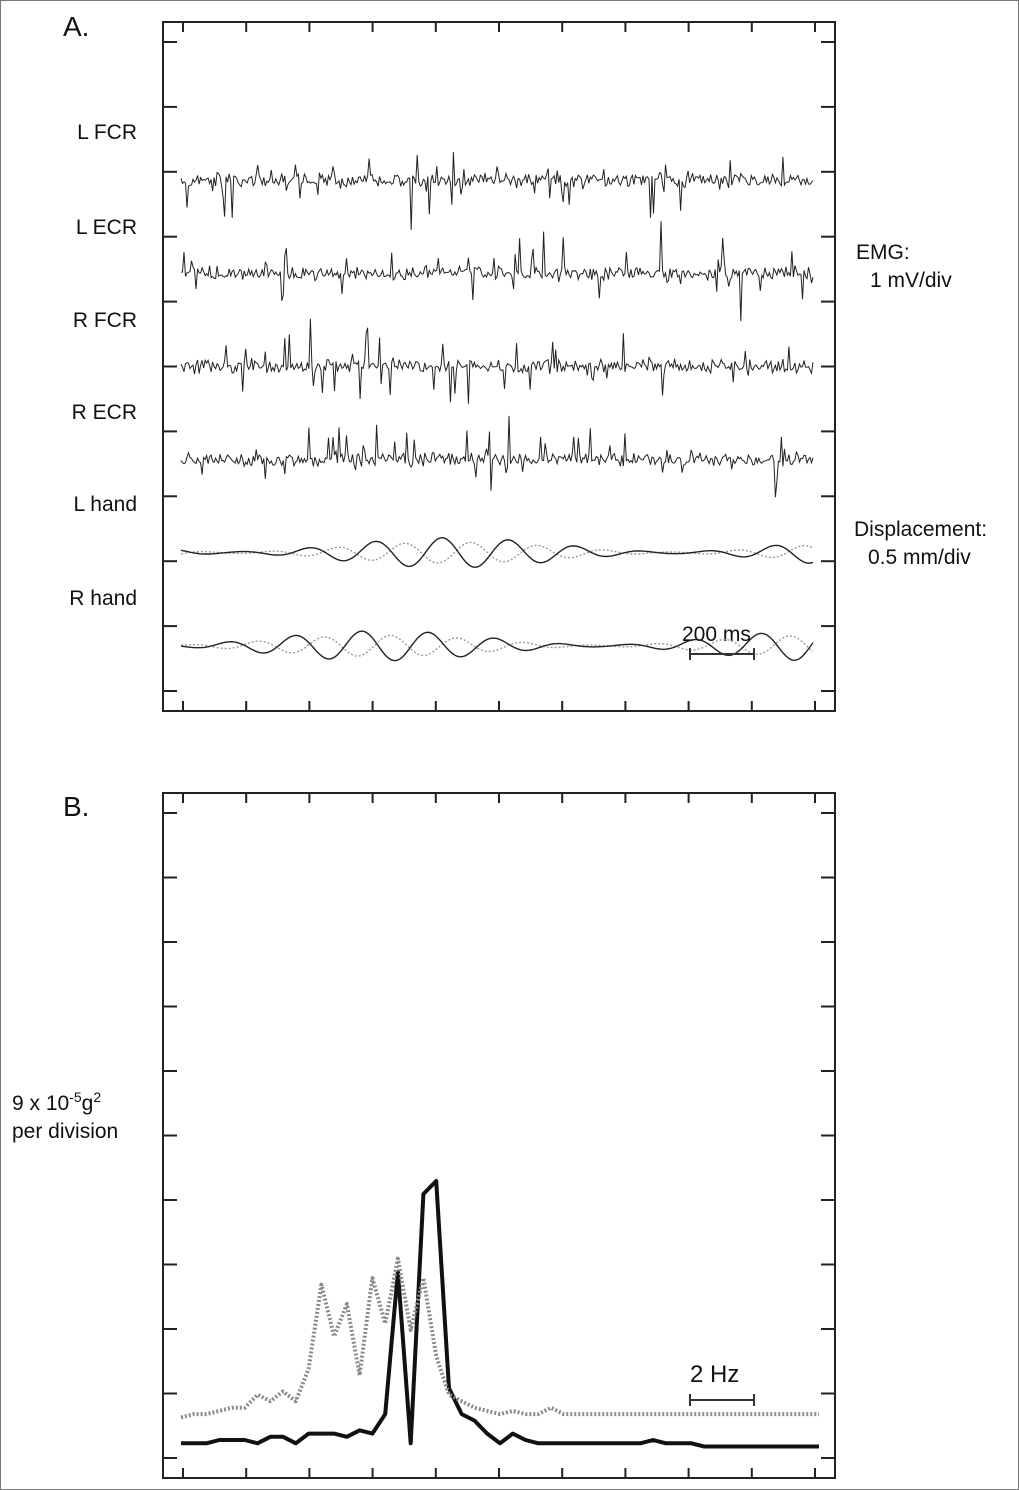  Describe the element at coordinates (76, 806) in the screenshot. I see `panel-b-label: B.` at that location.